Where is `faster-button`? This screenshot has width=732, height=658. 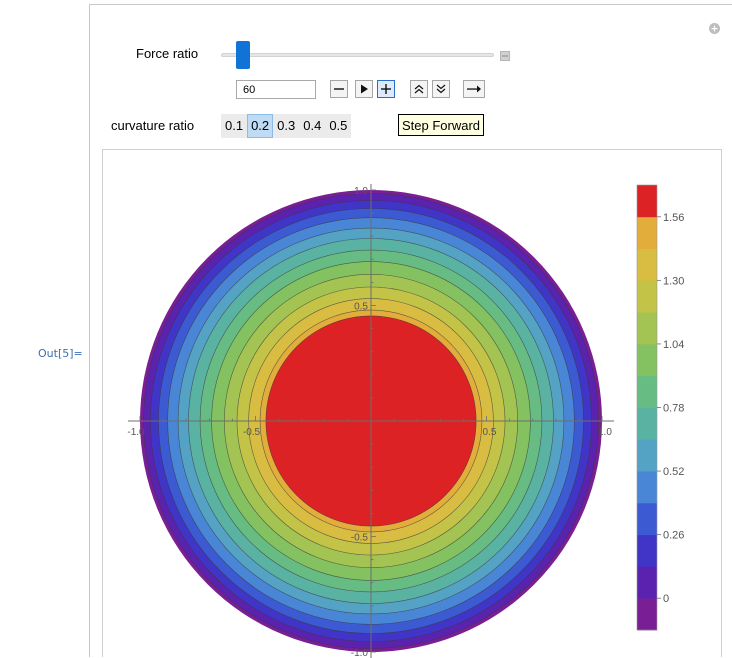 faster-button is located at coordinates (419, 89).